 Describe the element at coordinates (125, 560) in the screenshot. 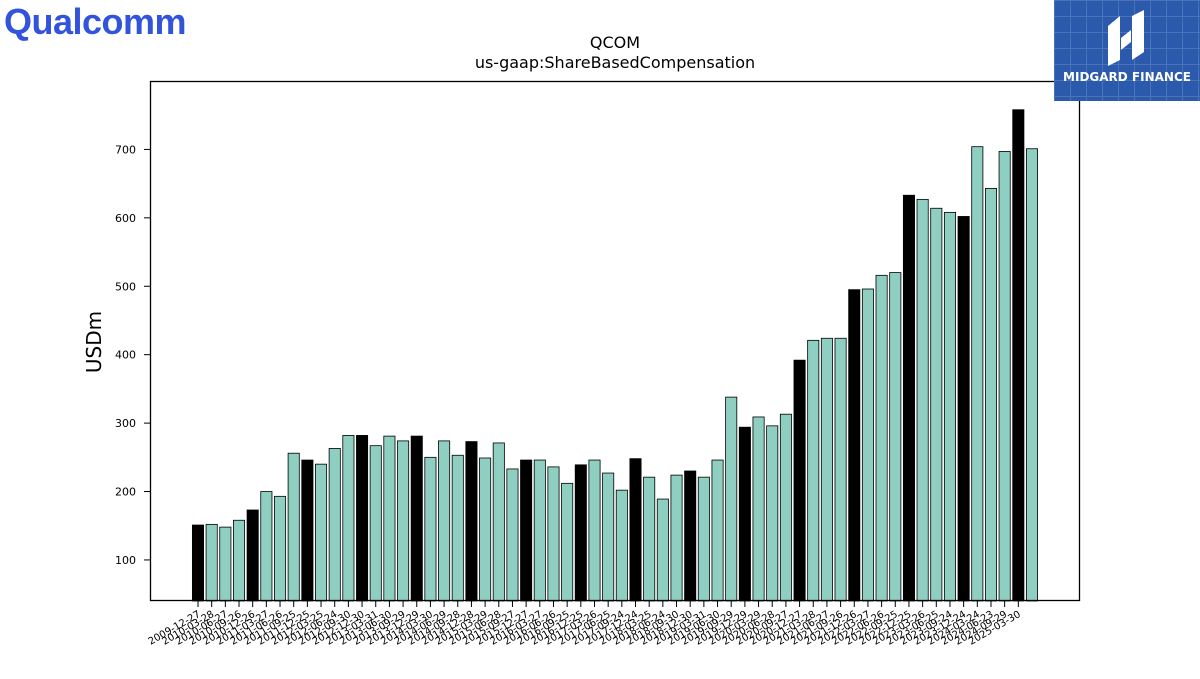

I see `y-tick-label: 100` at that location.